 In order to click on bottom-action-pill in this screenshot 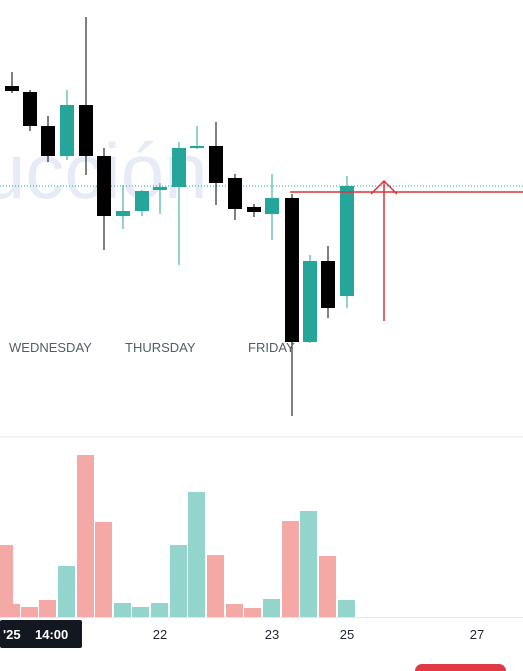, I will do `click(460, 667)`.